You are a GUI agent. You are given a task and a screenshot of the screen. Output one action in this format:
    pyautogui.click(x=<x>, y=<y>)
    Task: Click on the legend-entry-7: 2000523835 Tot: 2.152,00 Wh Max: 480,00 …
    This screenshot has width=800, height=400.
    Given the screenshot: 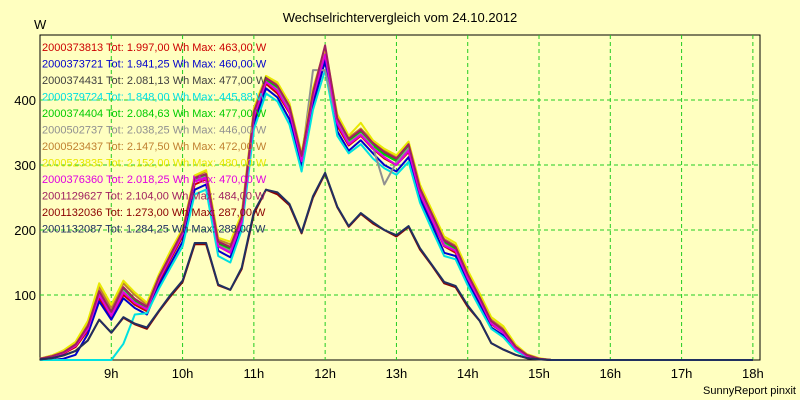 What is the action you would take?
    pyautogui.click(x=154, y=164)
    